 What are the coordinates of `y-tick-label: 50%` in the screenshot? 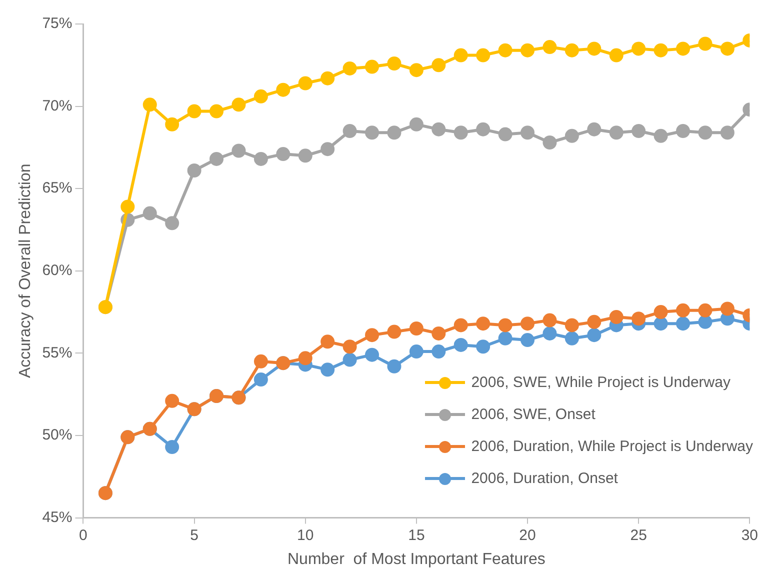 It's located at (57, 435).